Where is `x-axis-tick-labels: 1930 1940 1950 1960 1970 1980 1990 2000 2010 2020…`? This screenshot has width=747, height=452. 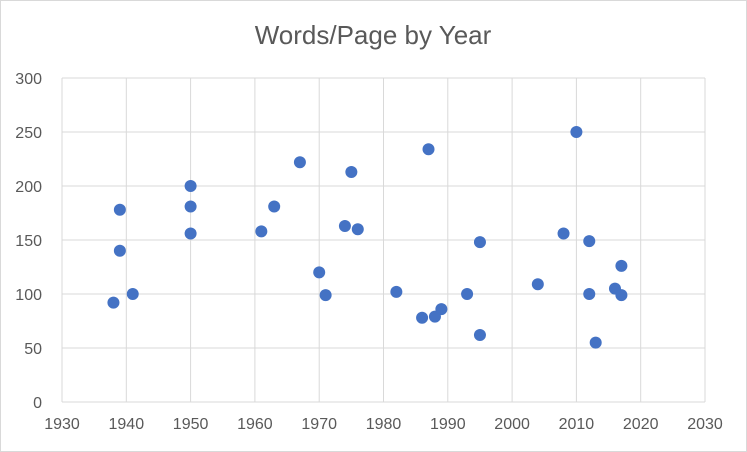 x-axis-tick-labels: 1930 1940 1950 1960 1970 1980 1990 2000 2010 2020… is located at coordinates (383, 424).